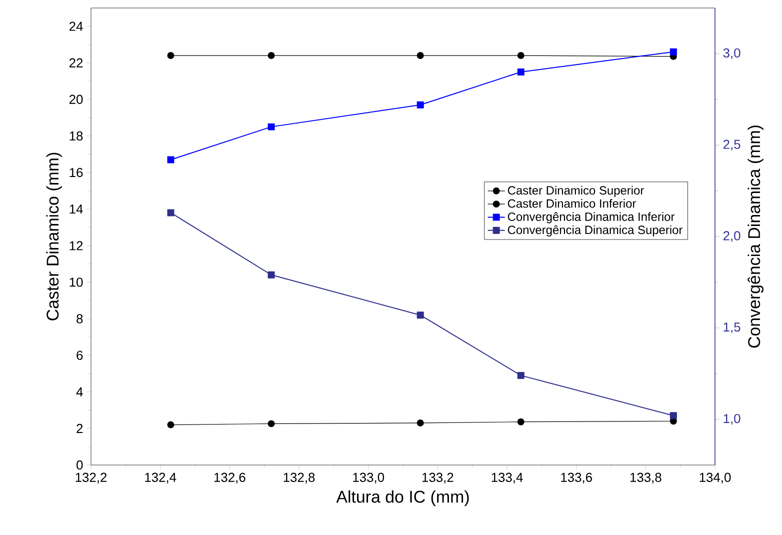  What do you see at coordinates (595, 231) in the screenshot?
I see `legend-label: Convergência Dinamica Superior` at bounding box center [595, 231].